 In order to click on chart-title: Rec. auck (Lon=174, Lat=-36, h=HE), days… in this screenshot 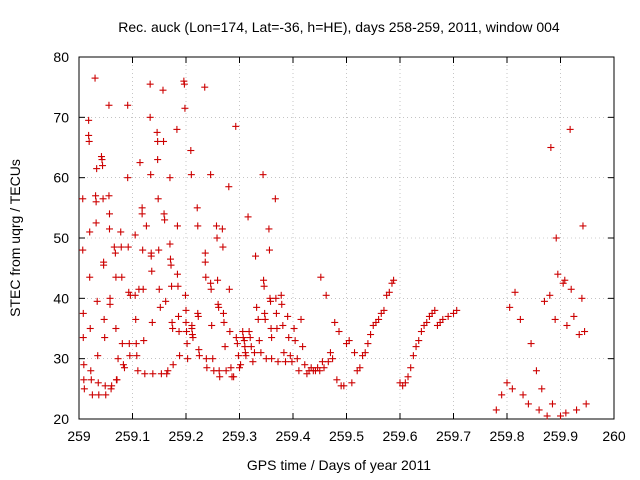, I will do `click(339, 27)`.